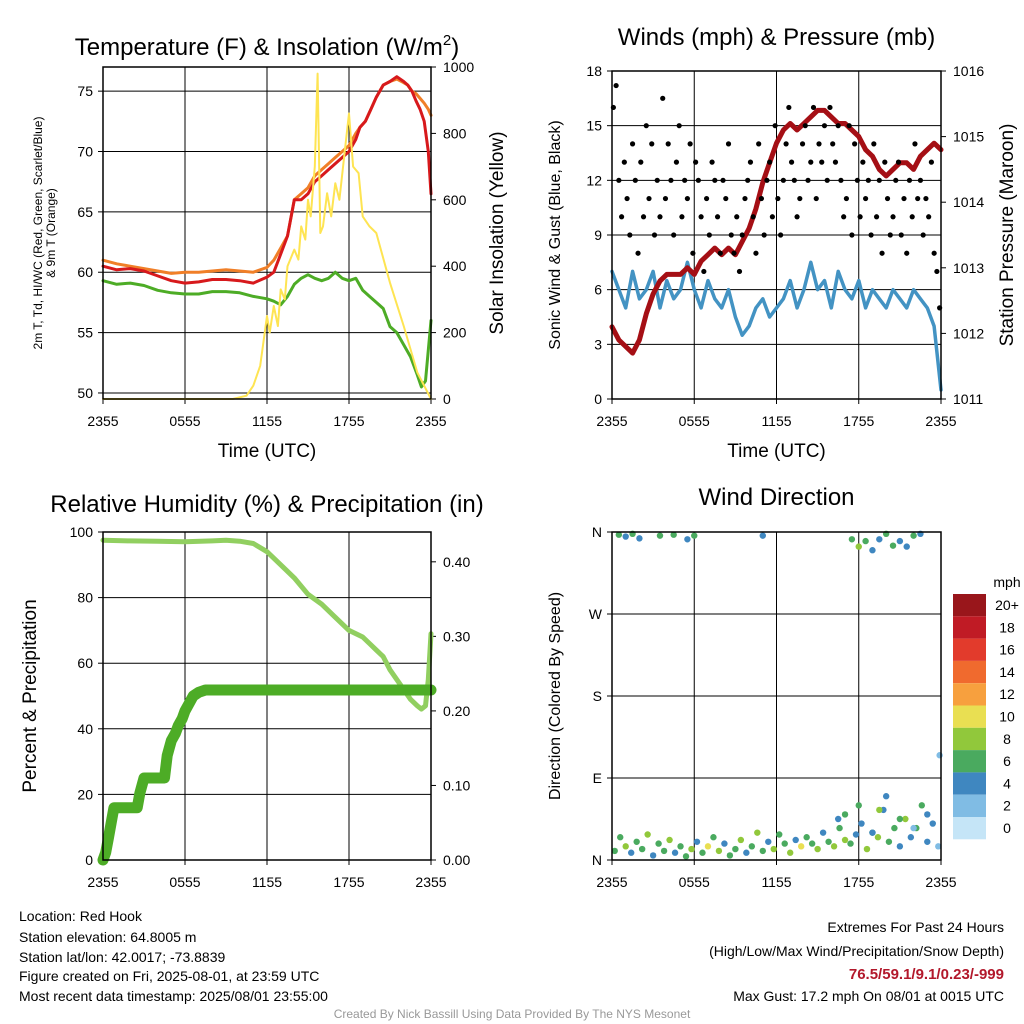  I want to click on y-tick-label: 55, so click(85, 333).